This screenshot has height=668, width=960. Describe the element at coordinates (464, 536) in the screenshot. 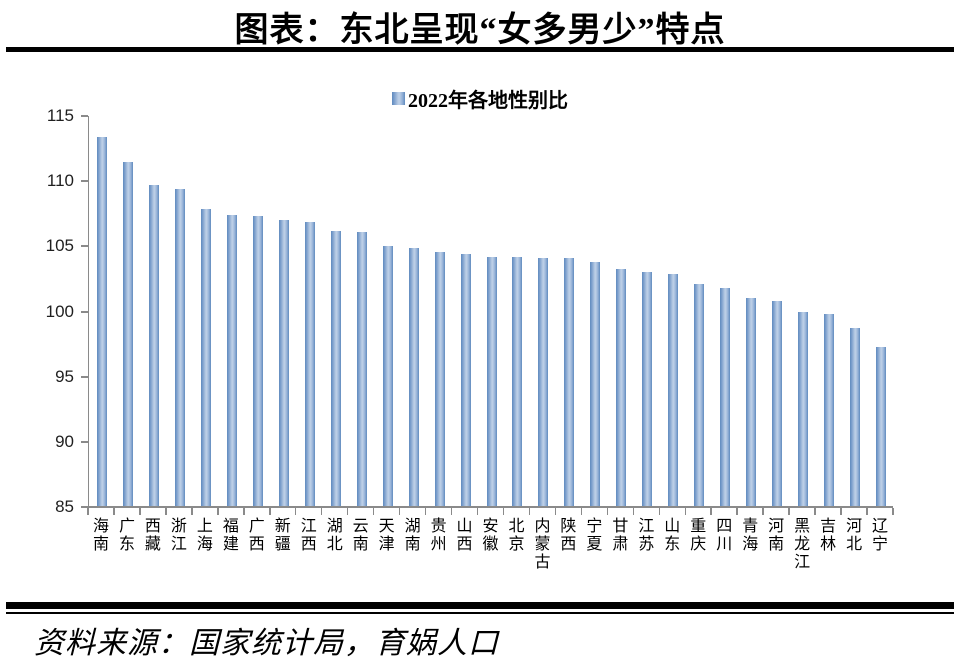

I see `x-tick-label: 山西` at that location.